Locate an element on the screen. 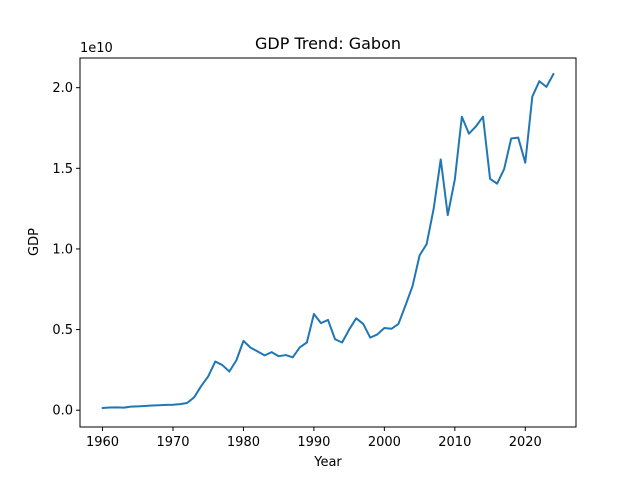  x-axis-label: Year is located at coordinates (327, 462).